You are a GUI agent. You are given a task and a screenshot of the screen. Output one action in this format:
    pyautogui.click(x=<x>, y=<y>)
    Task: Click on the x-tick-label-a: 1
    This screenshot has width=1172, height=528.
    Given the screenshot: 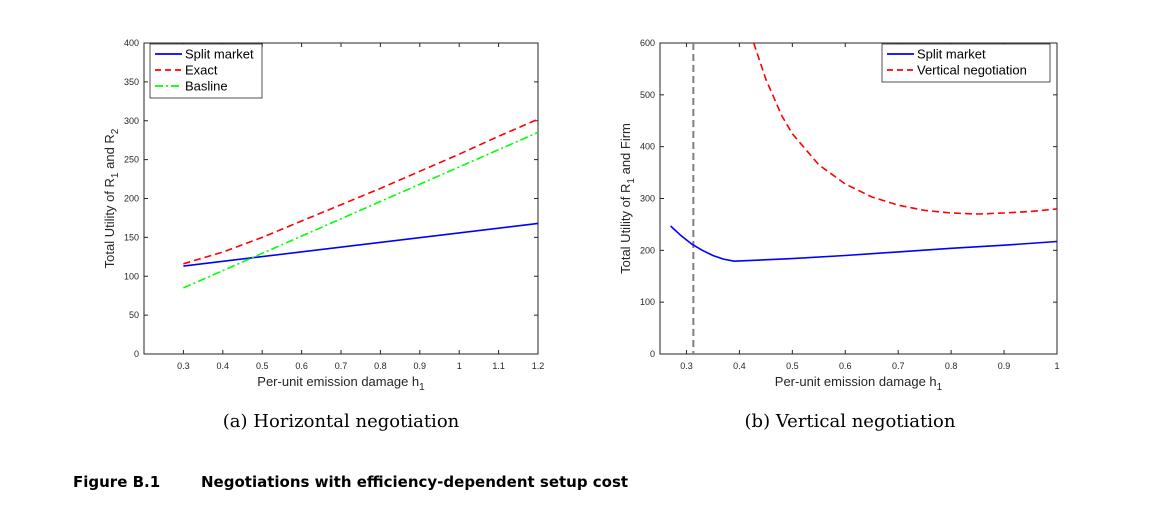 What is the action you would take?
    pyautogui.click(x=459, y=366)
    